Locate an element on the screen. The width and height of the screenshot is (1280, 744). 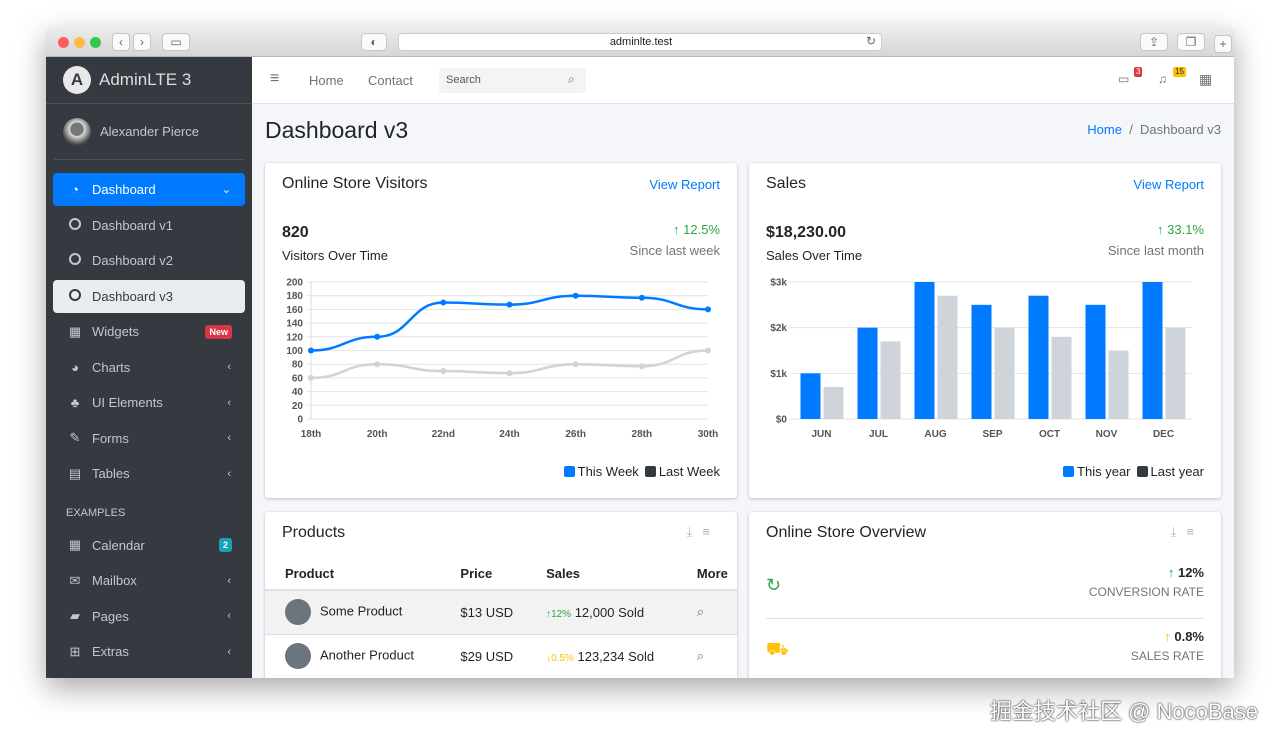
sidebar-toggle-icon: ▭ is located at coordinates (176, 42).